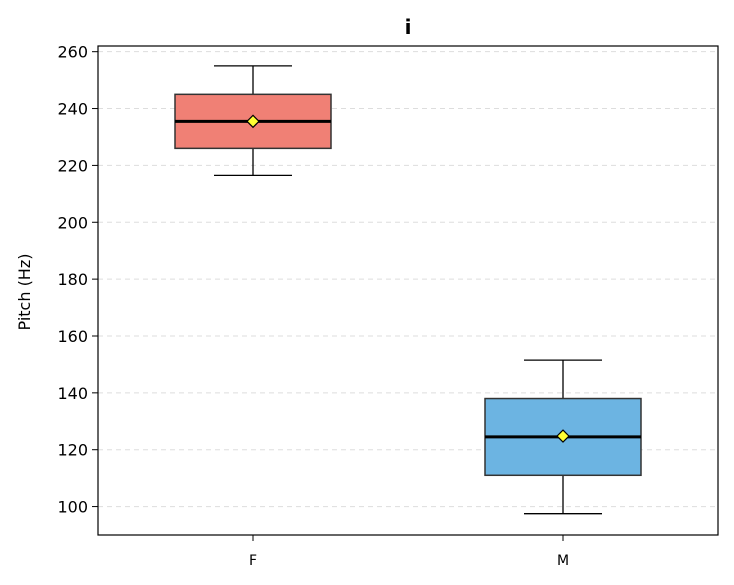 This screenshot has height=585, width=734. What do you see at coordinates (72, 52) in the screenshot?
I see `y-tick-label: 260` at bounding box center [72, 52].